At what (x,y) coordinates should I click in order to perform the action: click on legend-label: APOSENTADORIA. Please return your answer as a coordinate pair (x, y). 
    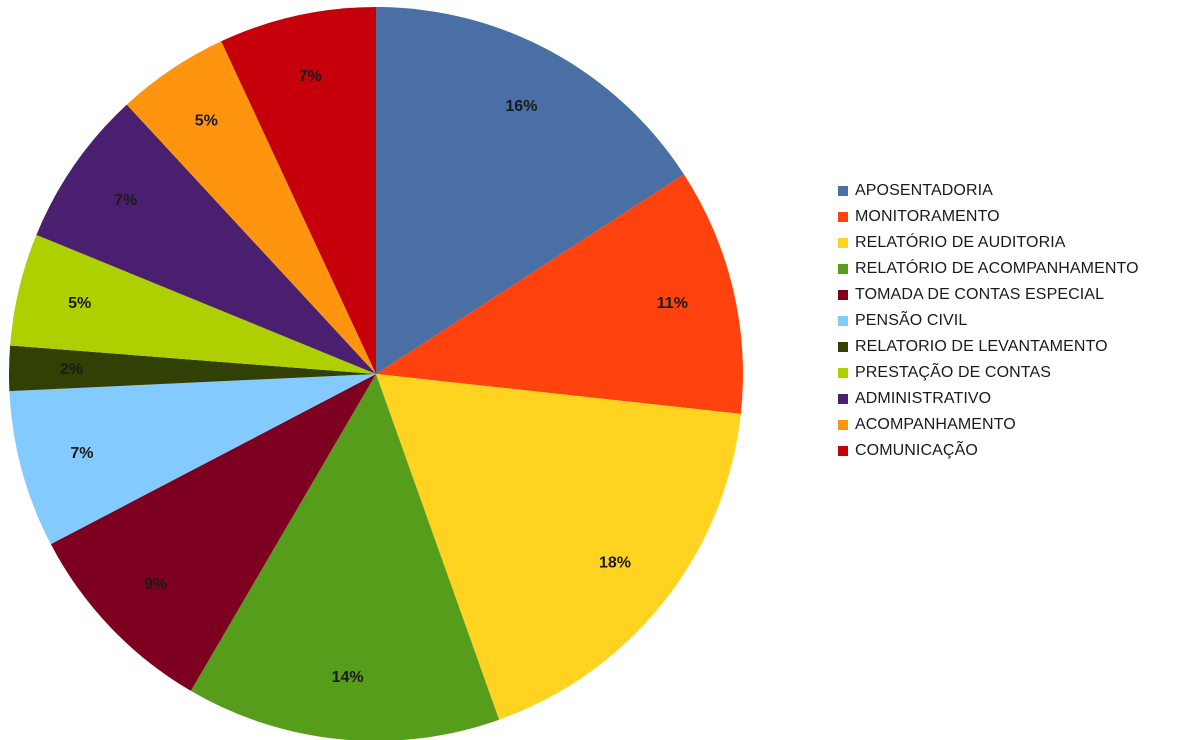
    Looking at the image, I should click on (924, 190).